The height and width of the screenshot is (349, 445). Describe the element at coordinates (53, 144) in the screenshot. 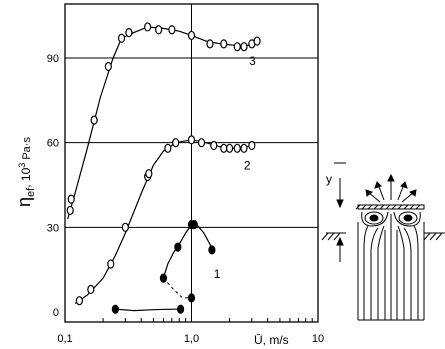

I see `y-tick-label: 60` at that location.